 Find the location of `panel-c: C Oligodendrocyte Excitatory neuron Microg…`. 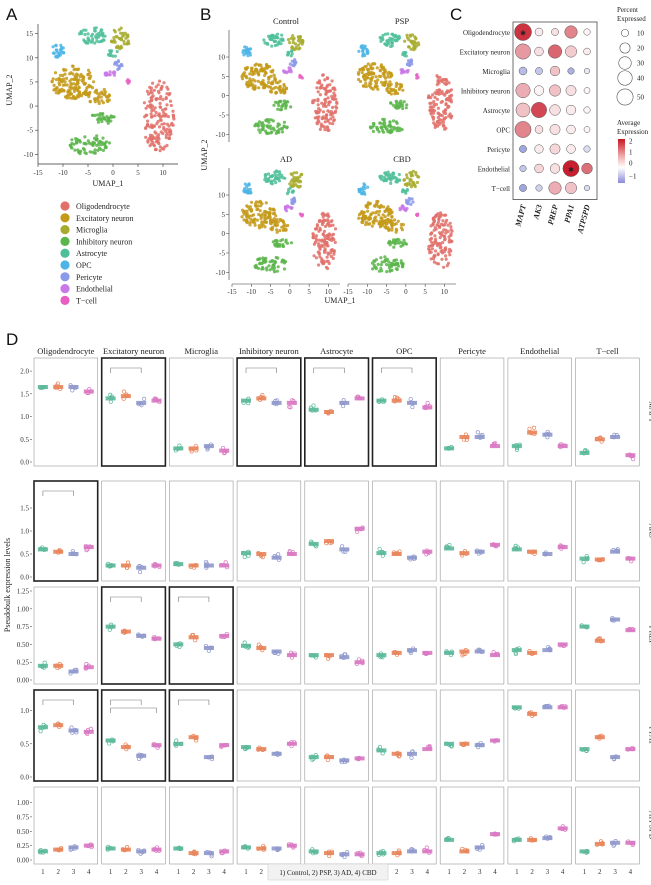

panel-c: C Oligodendrocyte Excitatory neuron Microg… is located at coordinates (549, 120).